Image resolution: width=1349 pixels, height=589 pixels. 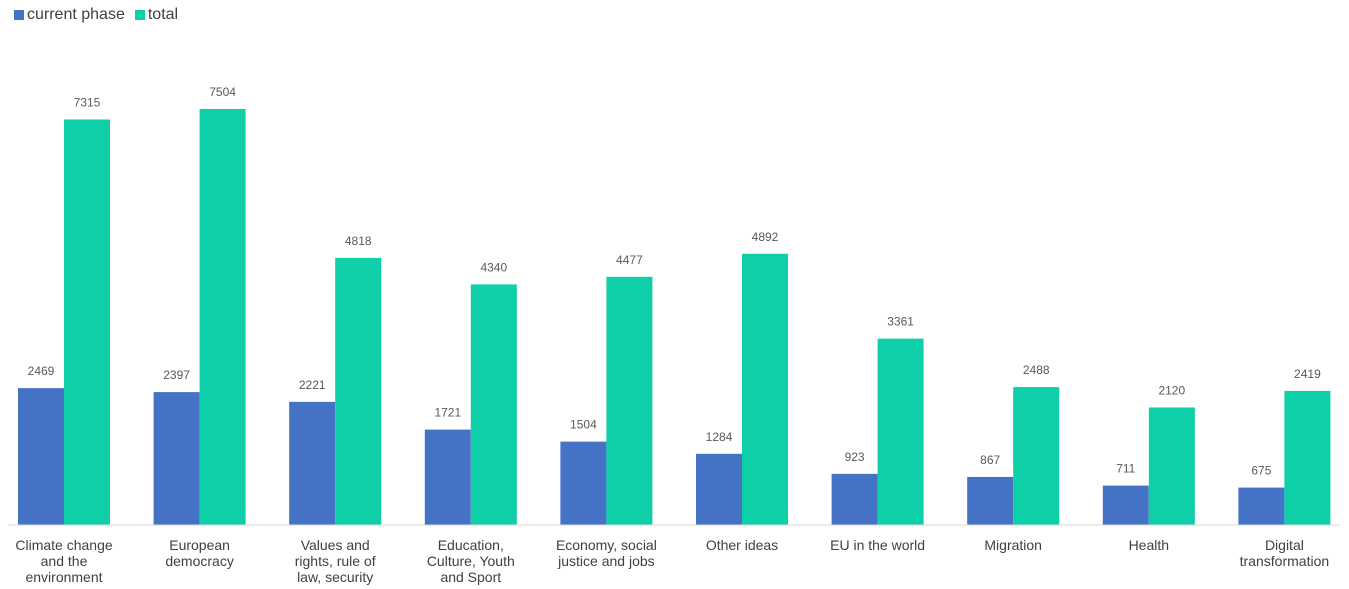 What do you see at coordinates (312, 385) in the screenshot?
I see `data-label-current-phase-2: 2221` at bounding box center [312, 385].